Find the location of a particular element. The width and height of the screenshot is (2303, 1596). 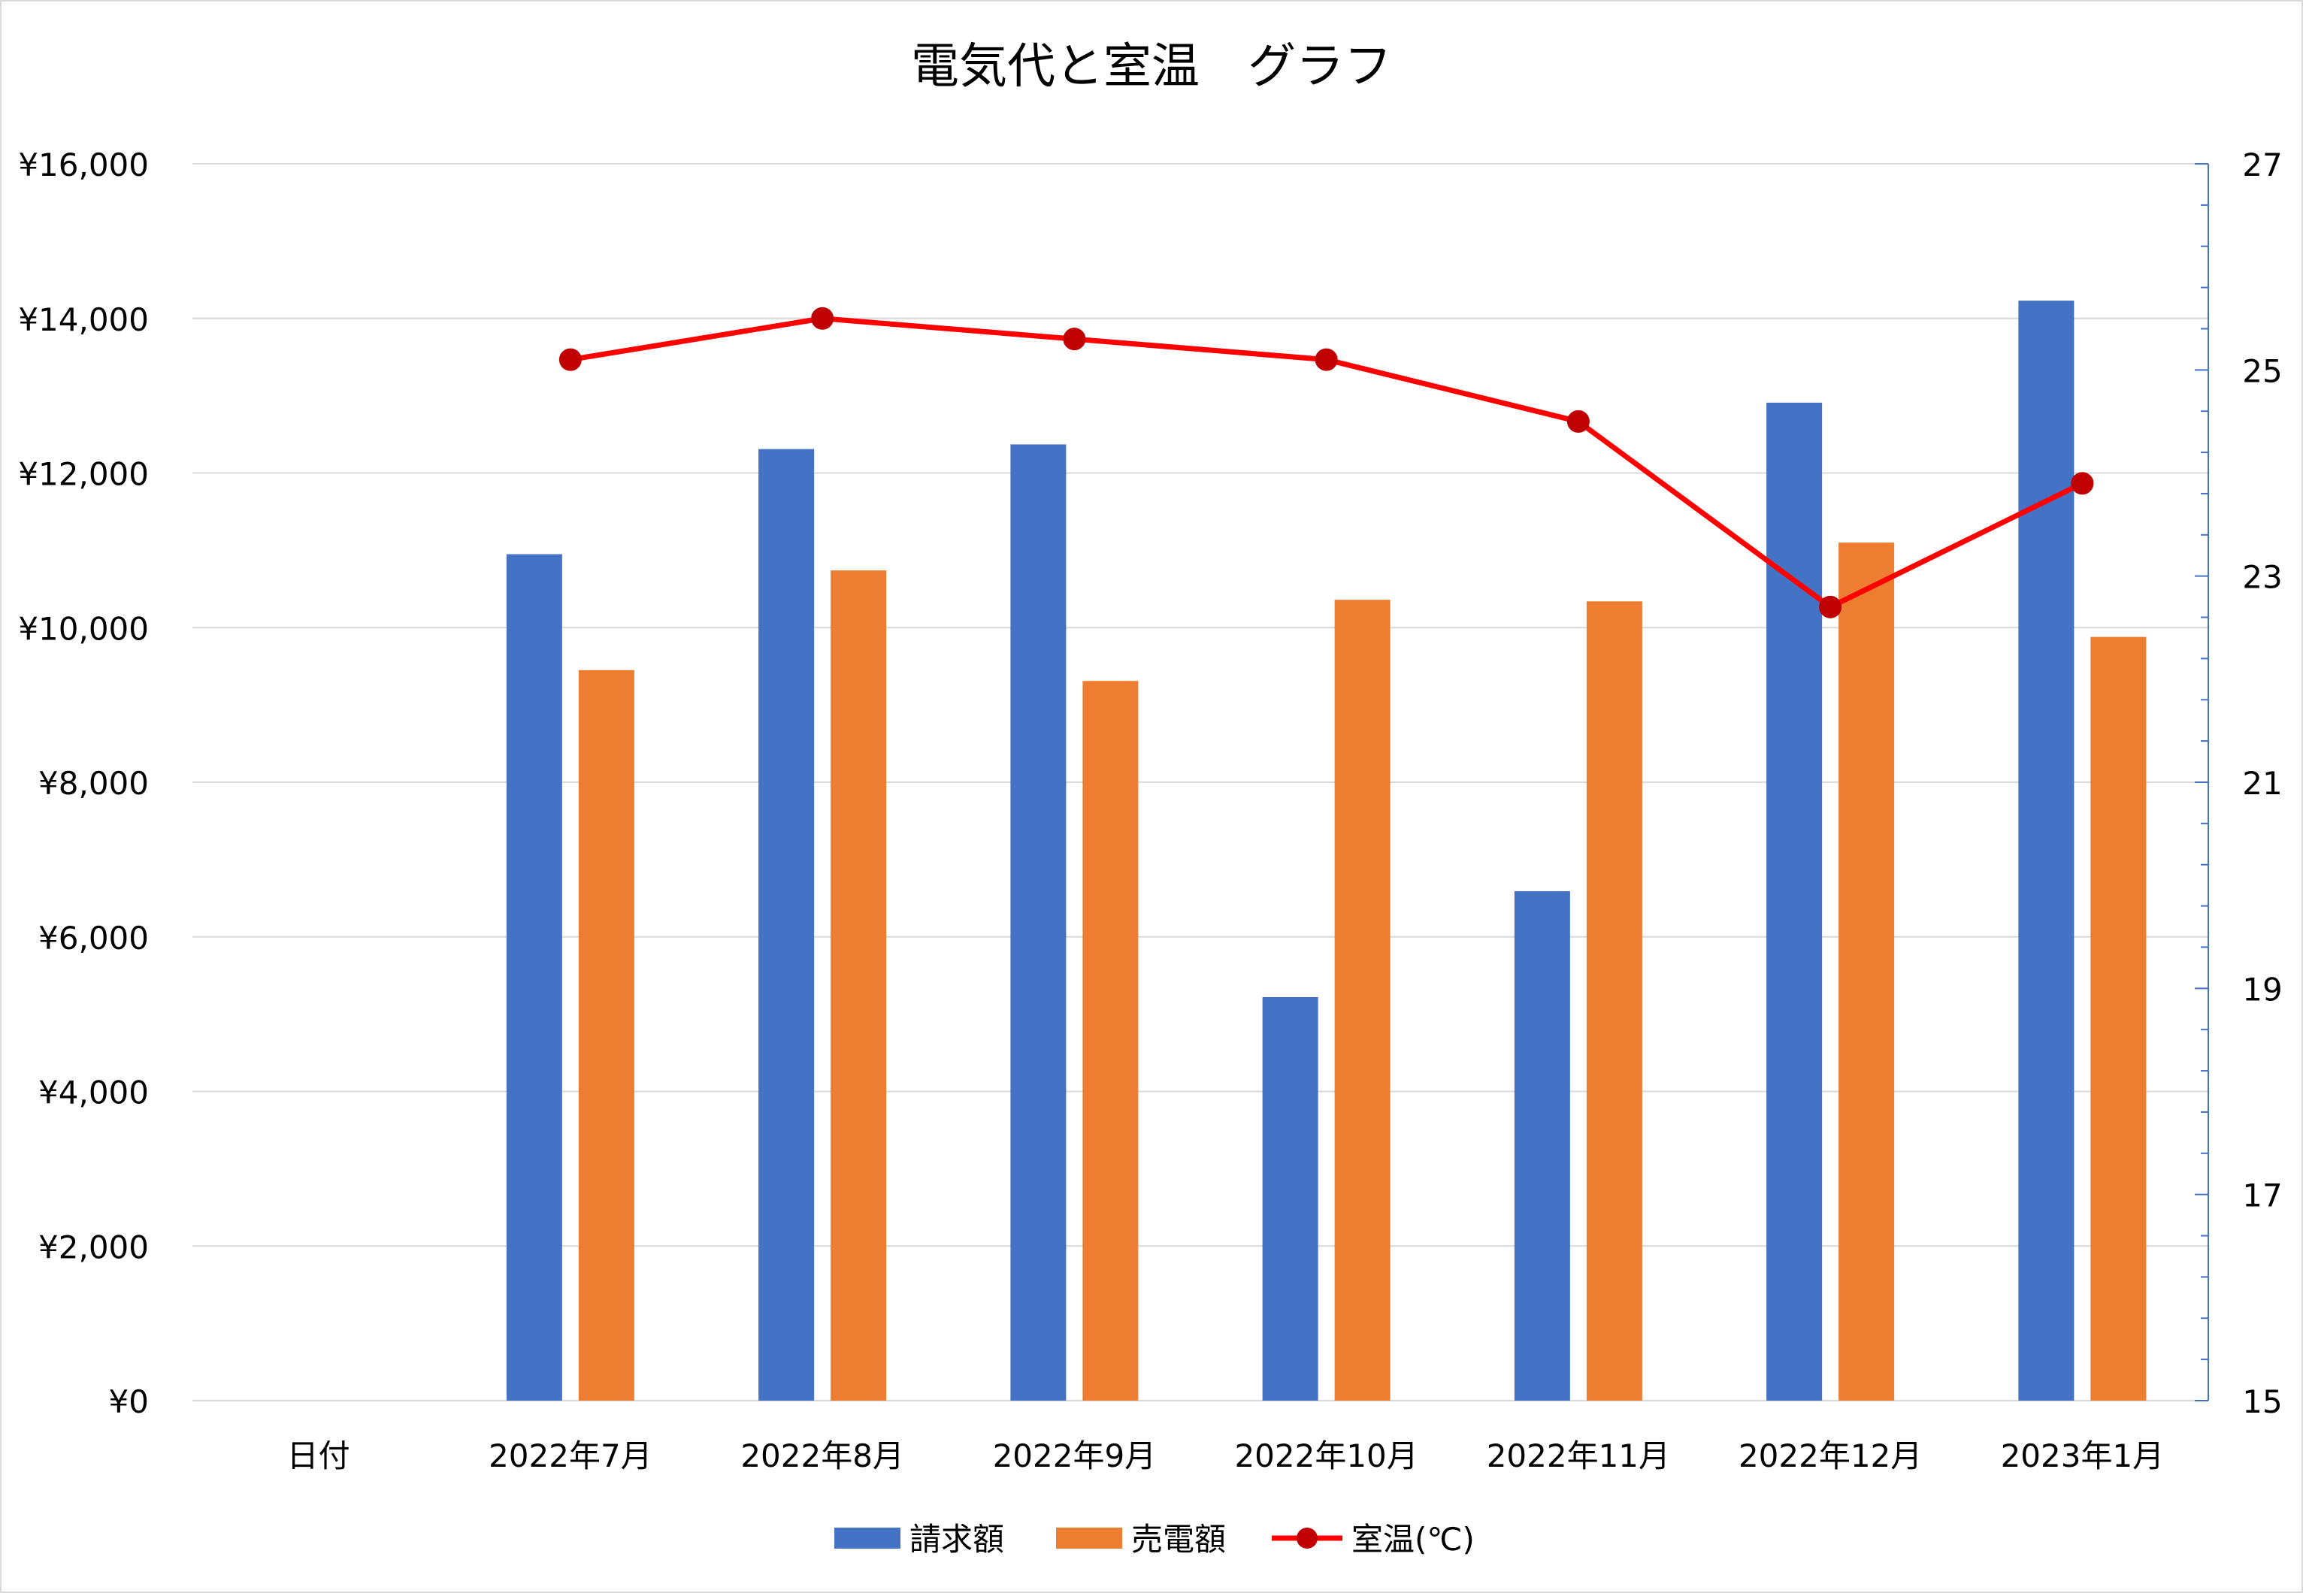

y-left-tick-label: ¥12,000 is located at coordinates (83, 474).